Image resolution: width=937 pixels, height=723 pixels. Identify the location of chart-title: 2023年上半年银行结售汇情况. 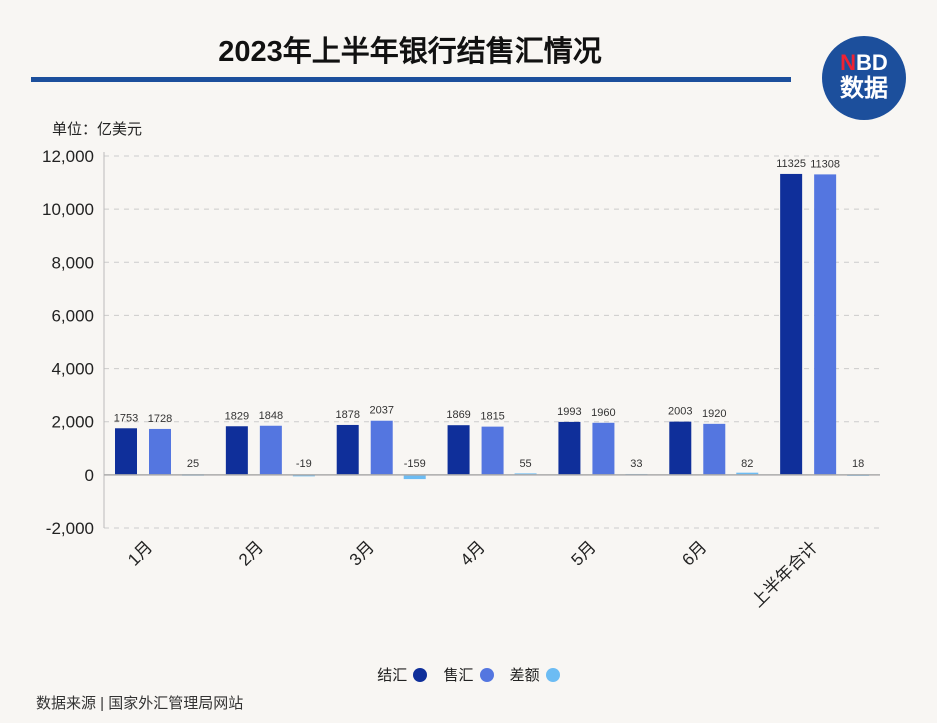
(410, 52).